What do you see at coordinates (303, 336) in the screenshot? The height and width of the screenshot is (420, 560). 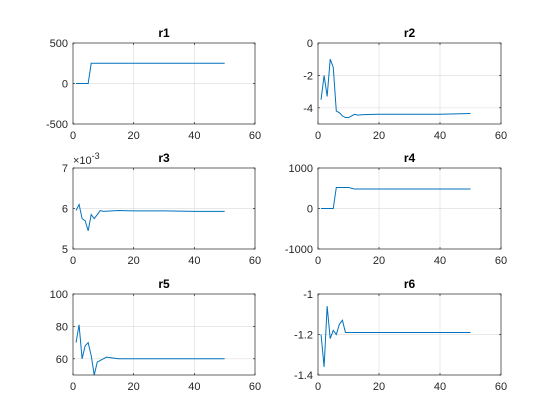 I see `y-tick-label: -1.2` at bounding box center [303, 336].